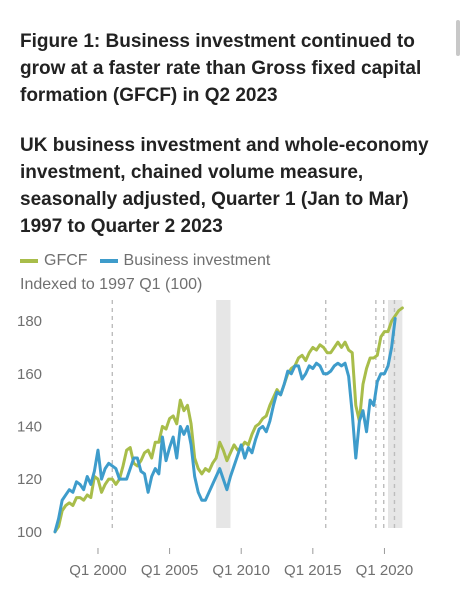 The image size is (462, 600). I want to click on x-tick-label-3: Q1 2015, so click(313, 570).